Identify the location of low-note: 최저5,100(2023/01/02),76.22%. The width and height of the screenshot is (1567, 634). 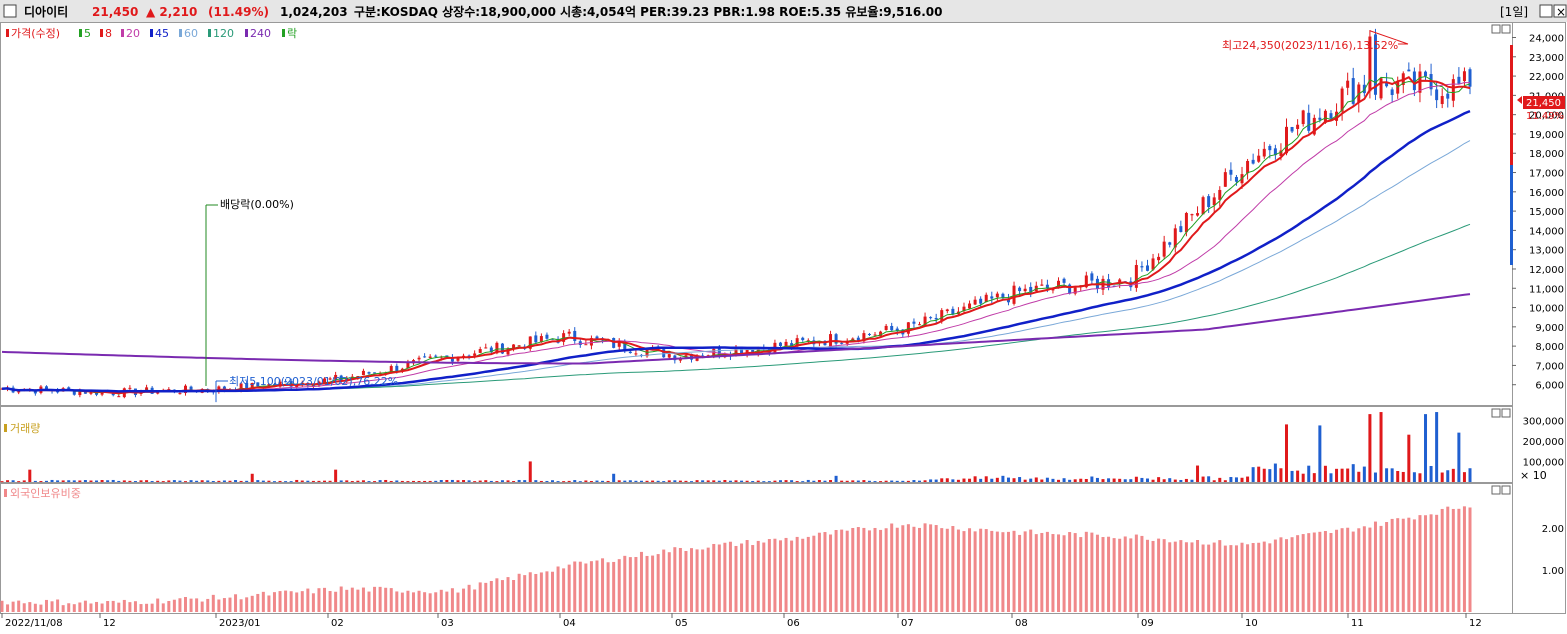
(313, 381).